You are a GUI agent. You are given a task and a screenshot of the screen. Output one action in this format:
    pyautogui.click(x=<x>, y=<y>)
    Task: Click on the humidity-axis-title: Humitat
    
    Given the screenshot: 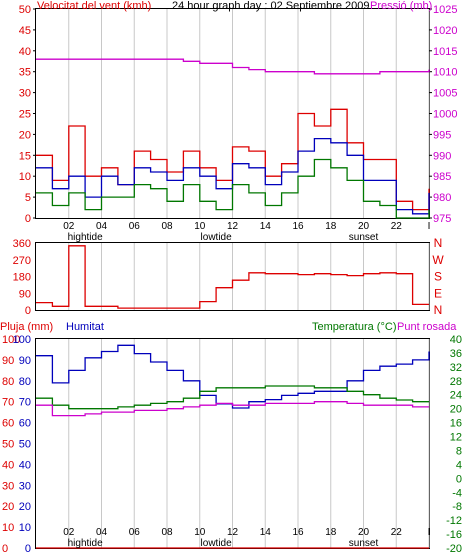 What is the action you would take?
    pyautogui.click(x=85, y=327)
    